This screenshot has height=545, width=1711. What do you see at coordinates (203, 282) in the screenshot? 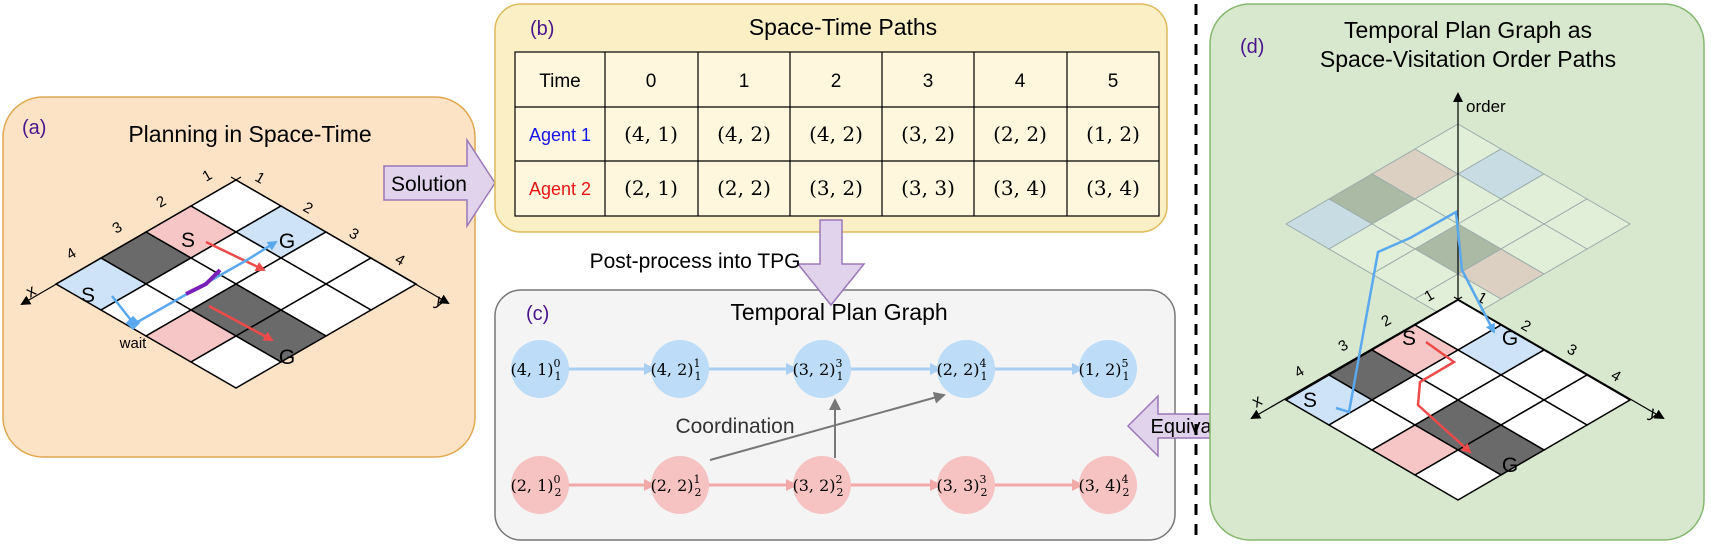
I see `shared-edge-a` at bounding box center [203, 282].